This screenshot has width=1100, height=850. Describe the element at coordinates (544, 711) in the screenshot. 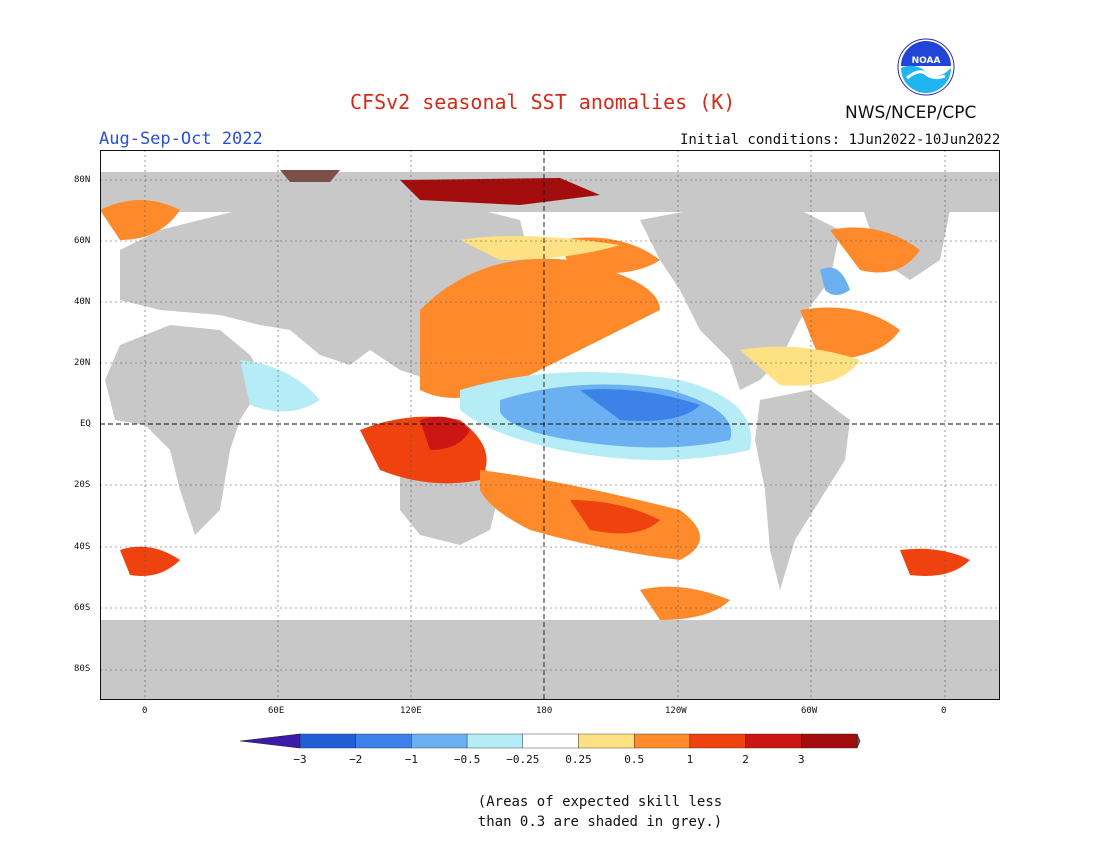

I see `lon-label: 180` at that location.